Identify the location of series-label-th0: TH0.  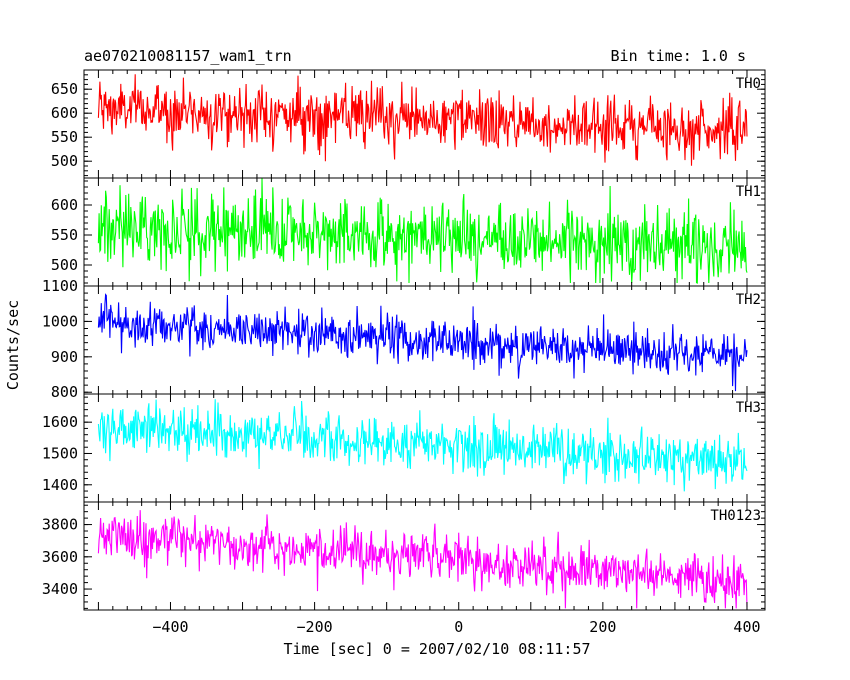
(748, 84).